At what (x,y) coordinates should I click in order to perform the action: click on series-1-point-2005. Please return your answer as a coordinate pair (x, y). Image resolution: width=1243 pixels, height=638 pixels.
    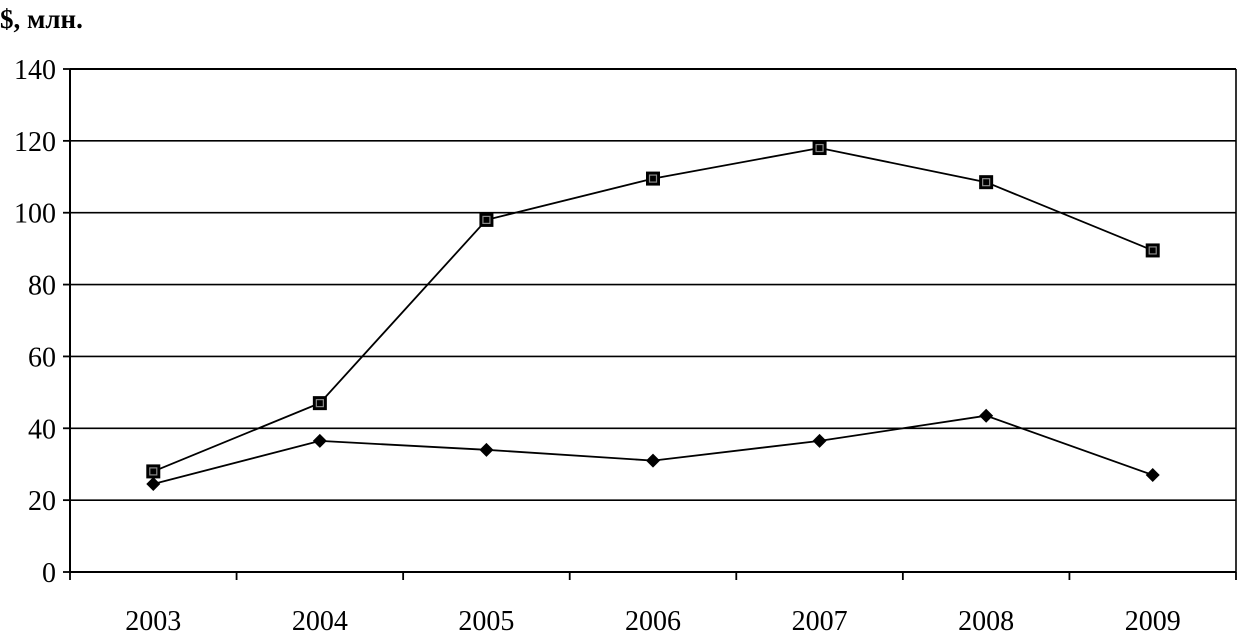
    Looking at the image, I should click on (486, 219).